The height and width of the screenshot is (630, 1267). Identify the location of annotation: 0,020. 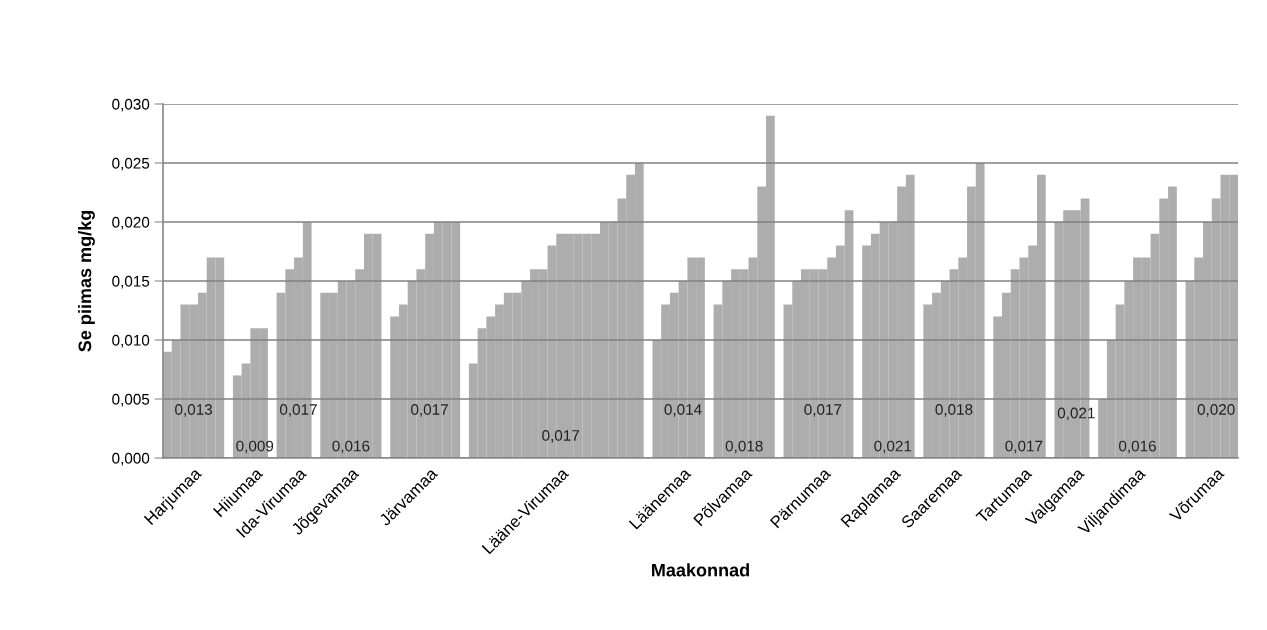
(1216, 410).